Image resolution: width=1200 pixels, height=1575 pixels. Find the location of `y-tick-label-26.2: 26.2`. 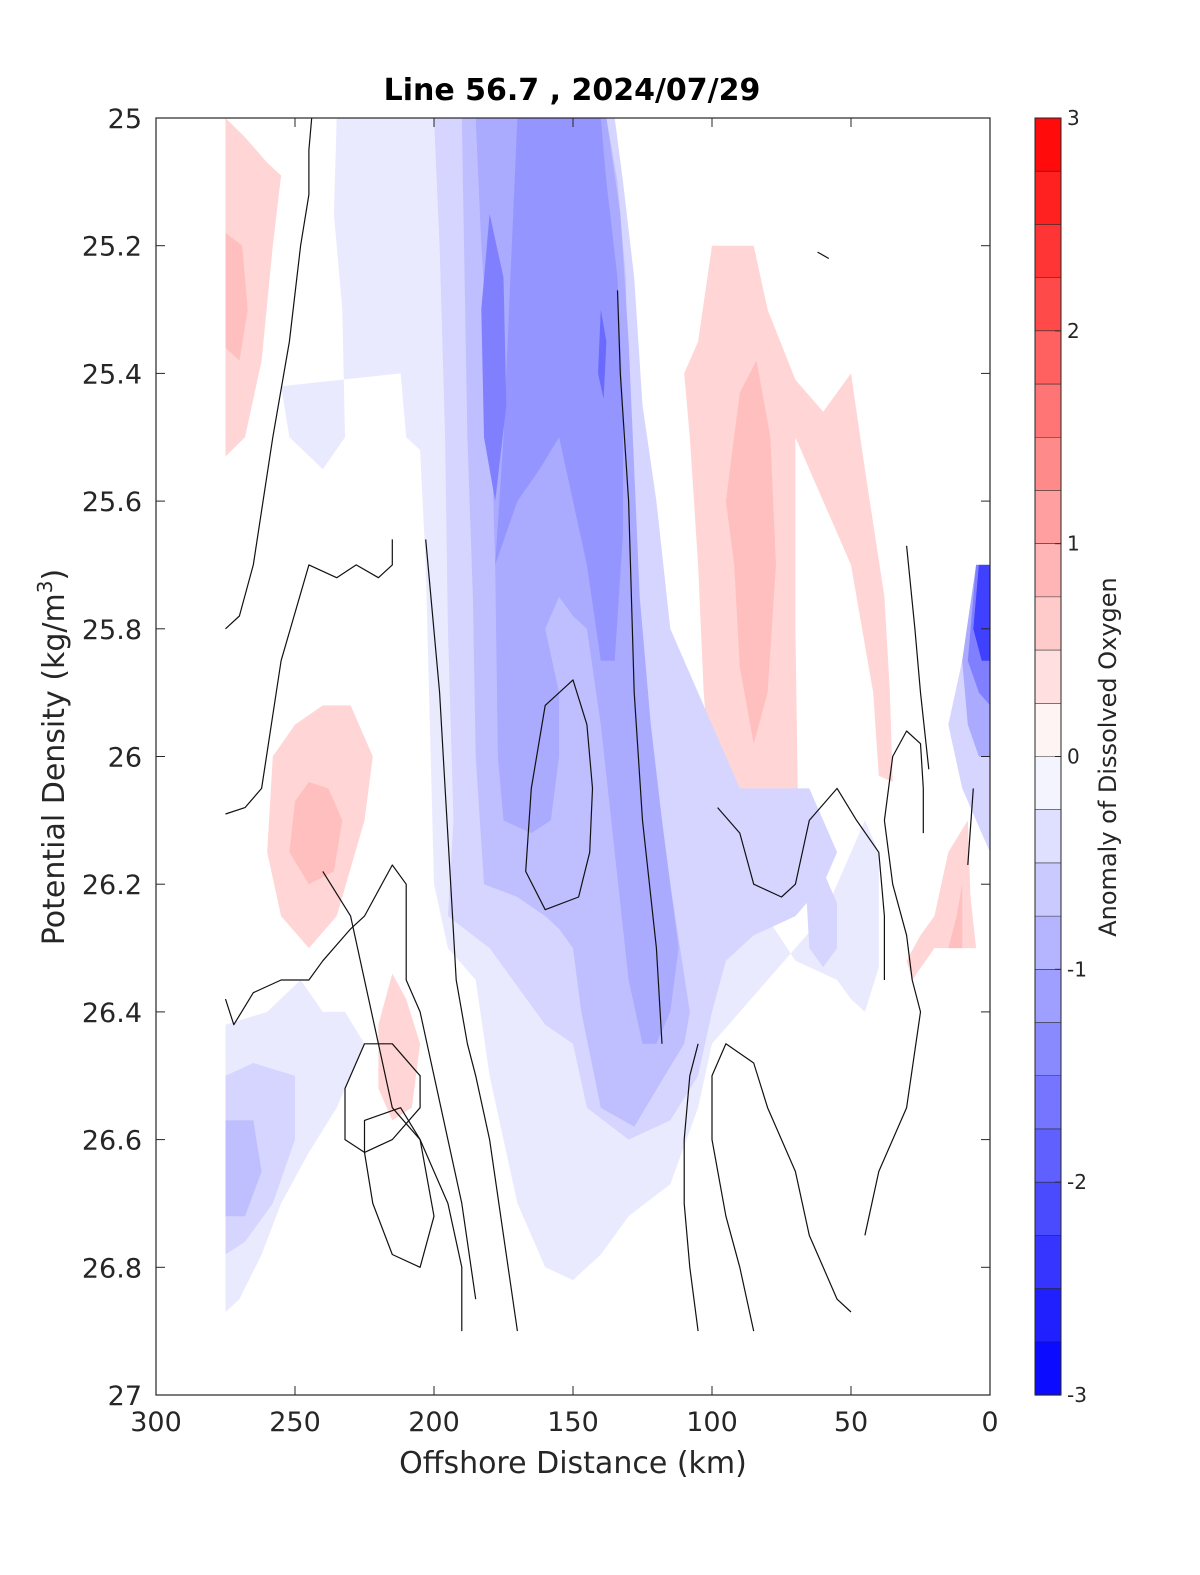

y-tick-label-26.2: 26.2 is located at coordinates (112, 885).